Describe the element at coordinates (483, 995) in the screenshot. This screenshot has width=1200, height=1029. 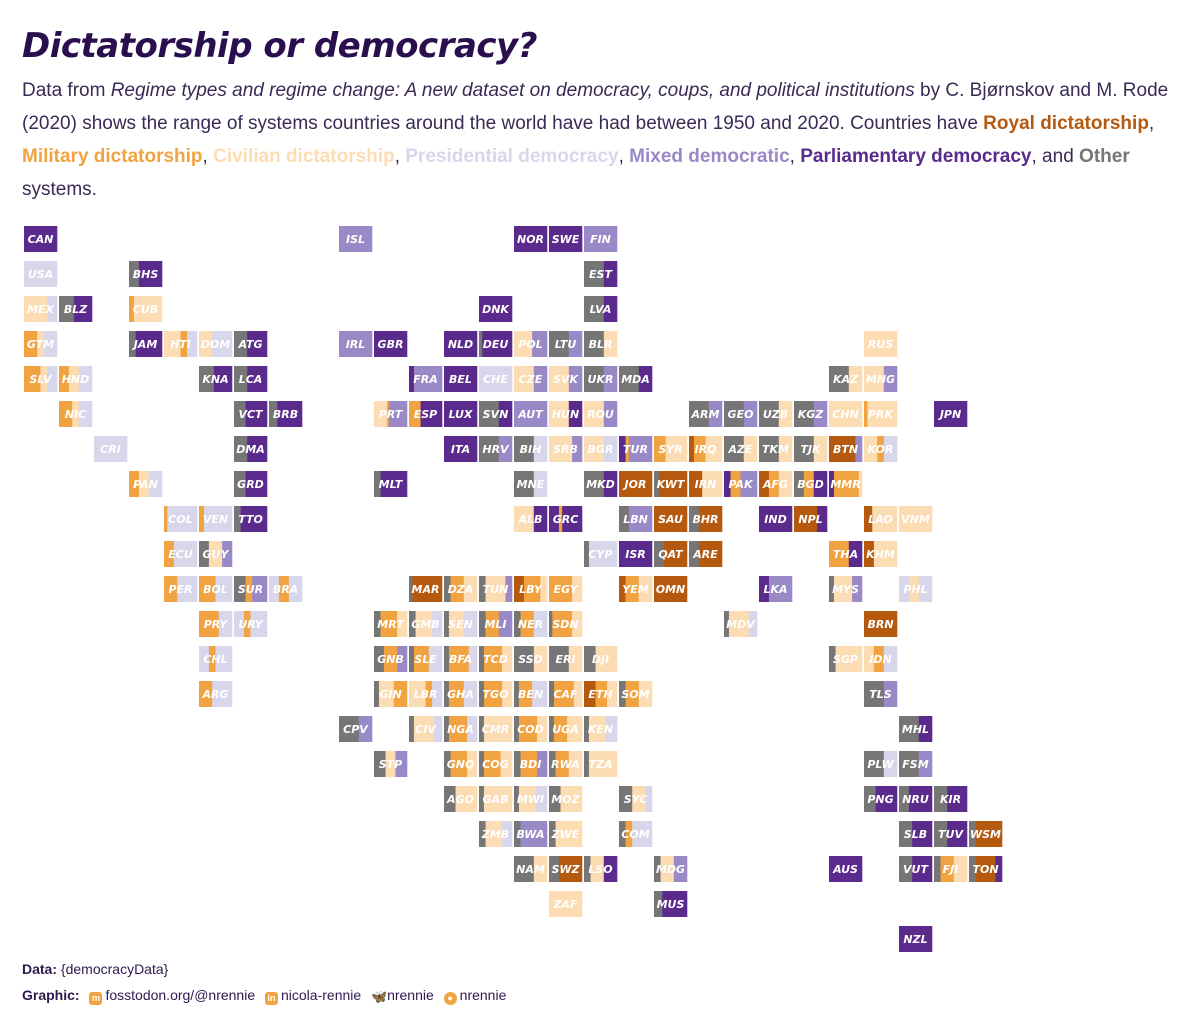
I see `caption-link-github: nrennie` at that location.